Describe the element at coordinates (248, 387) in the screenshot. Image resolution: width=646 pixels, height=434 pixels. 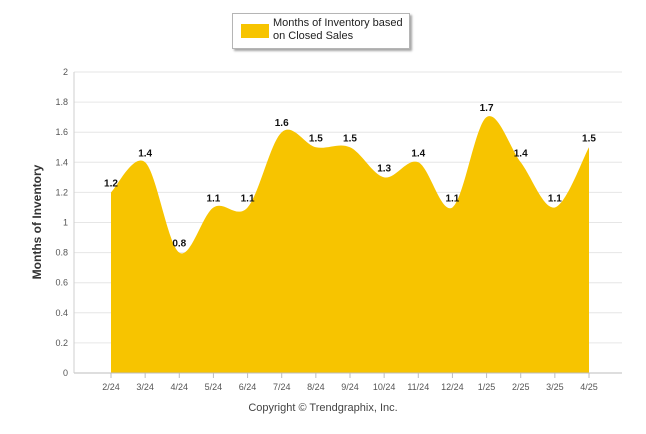
I see `x-tick-label: 6/24` at that location.